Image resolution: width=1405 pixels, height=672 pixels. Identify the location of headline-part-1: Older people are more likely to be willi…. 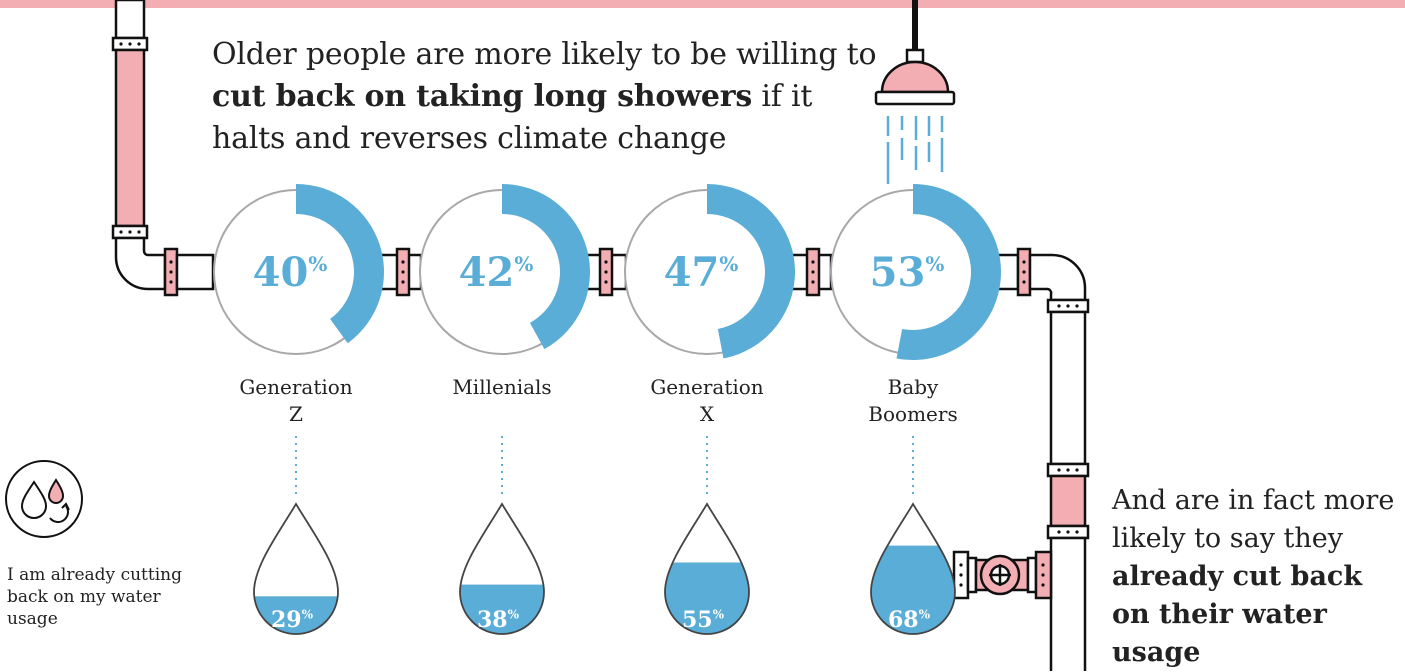
(544, 54).